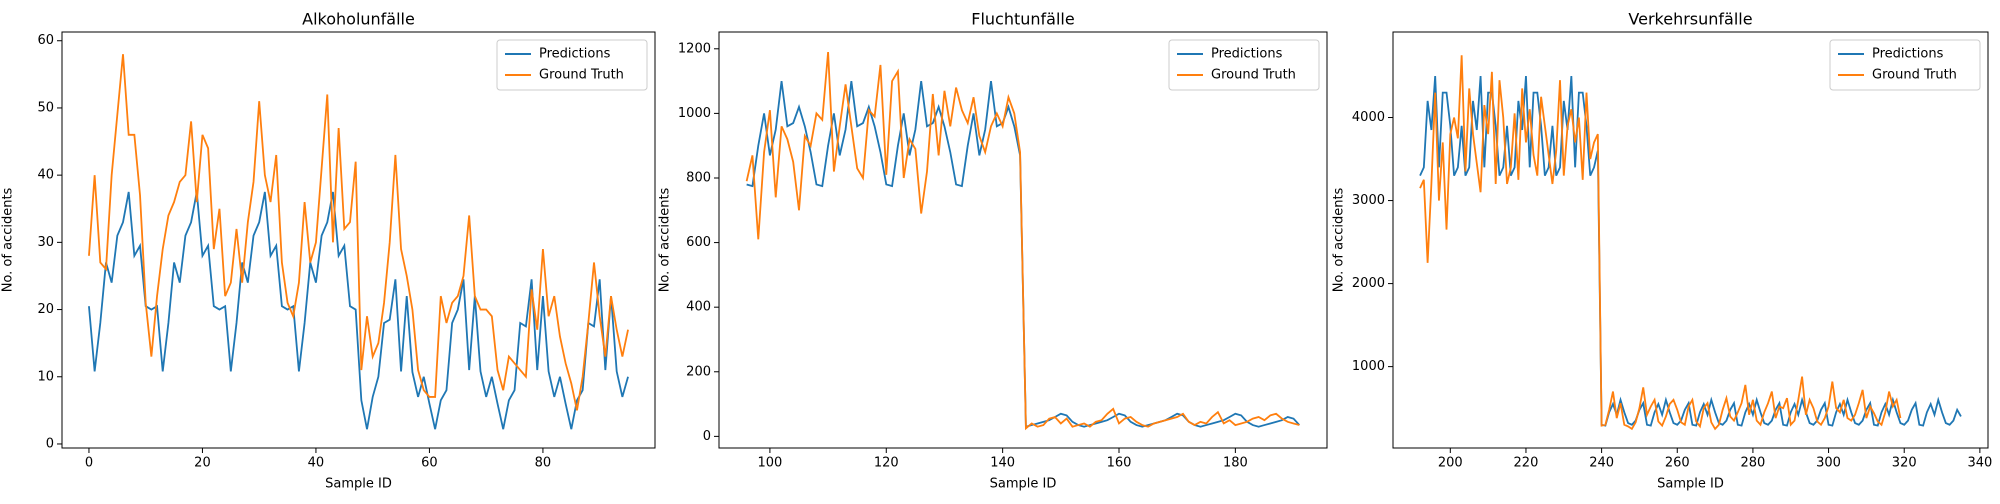 The width and height of the screenshot is (2000, 504). I want to click on y-tick-label: 800, so click(698, 177).